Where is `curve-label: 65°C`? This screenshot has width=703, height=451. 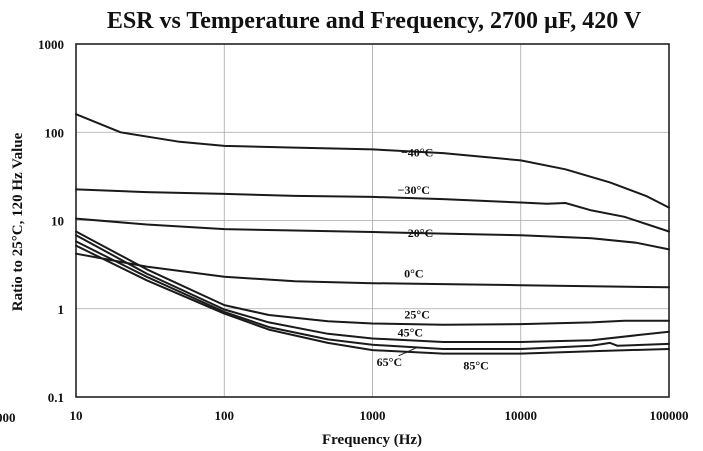 curve-label: 65°C is located at coordinates (389, 362).